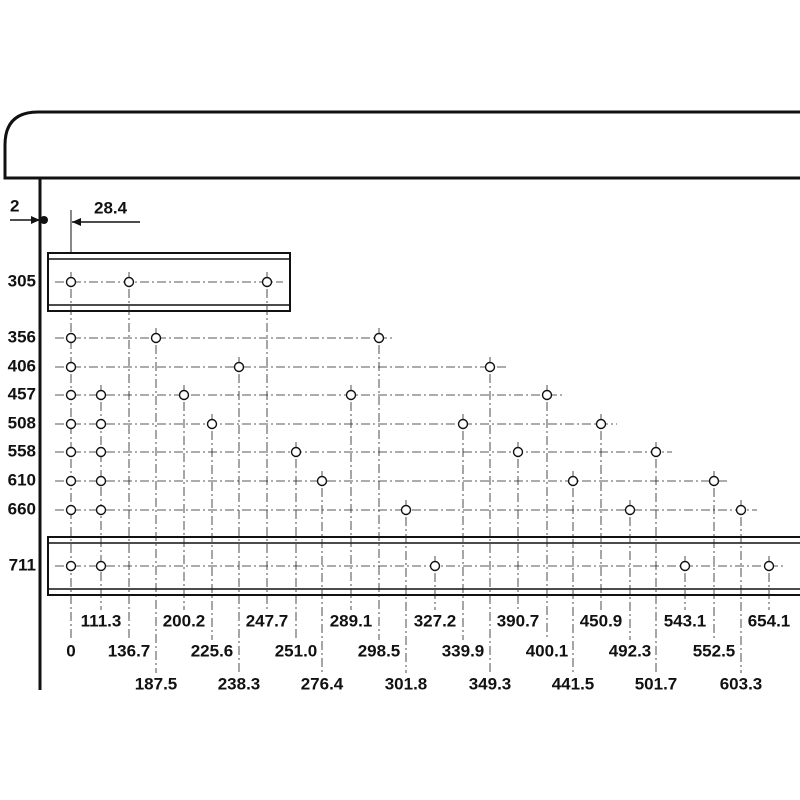  Describe the element at coordinates (741, 683) in the screenshot. I see `column-label: 603.3` at that location.